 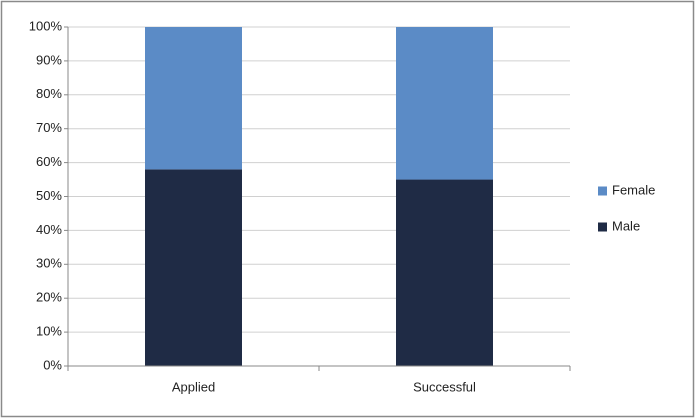 What do you see at coordinates (49, 263) in the screenshot?
I see `y-tick-label: 30%` at bounding box center [49, 263].